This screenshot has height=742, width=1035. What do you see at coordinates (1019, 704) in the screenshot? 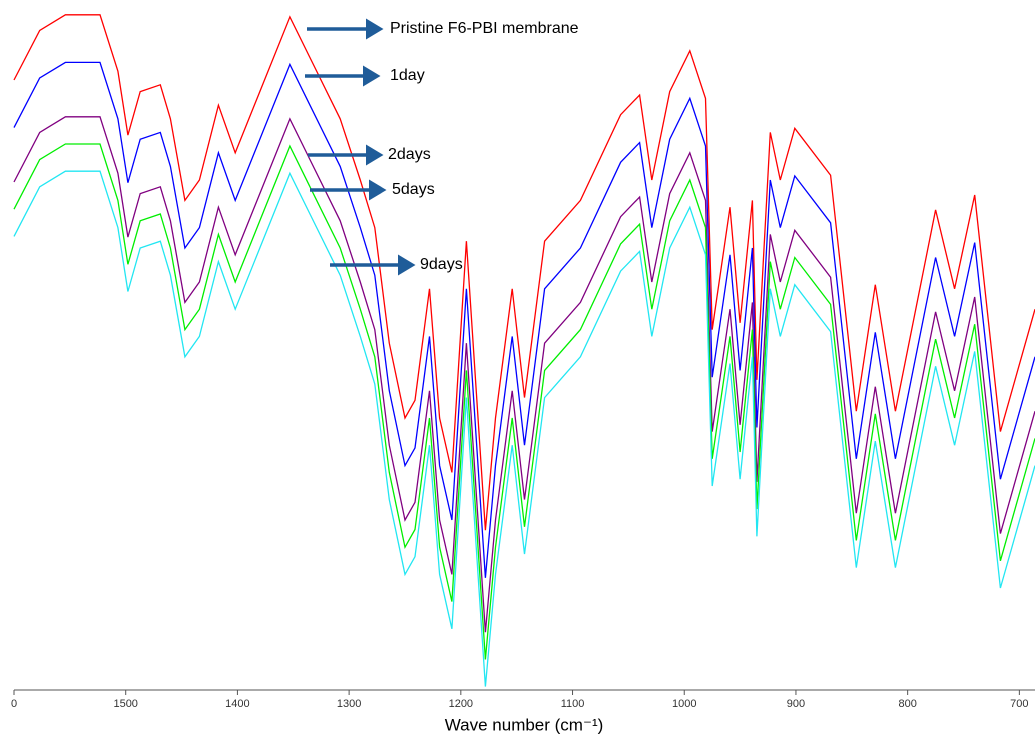
I see `x-tick-label: 700` at bounding box center [1019, 704].